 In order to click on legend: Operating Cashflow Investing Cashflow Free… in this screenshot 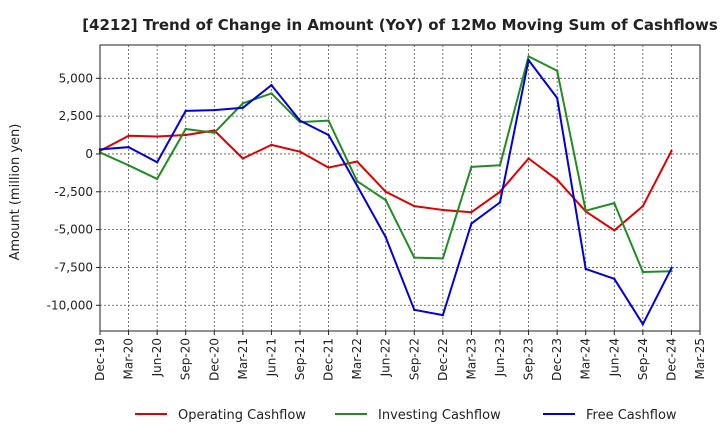, I will do `click(406, 415)`.